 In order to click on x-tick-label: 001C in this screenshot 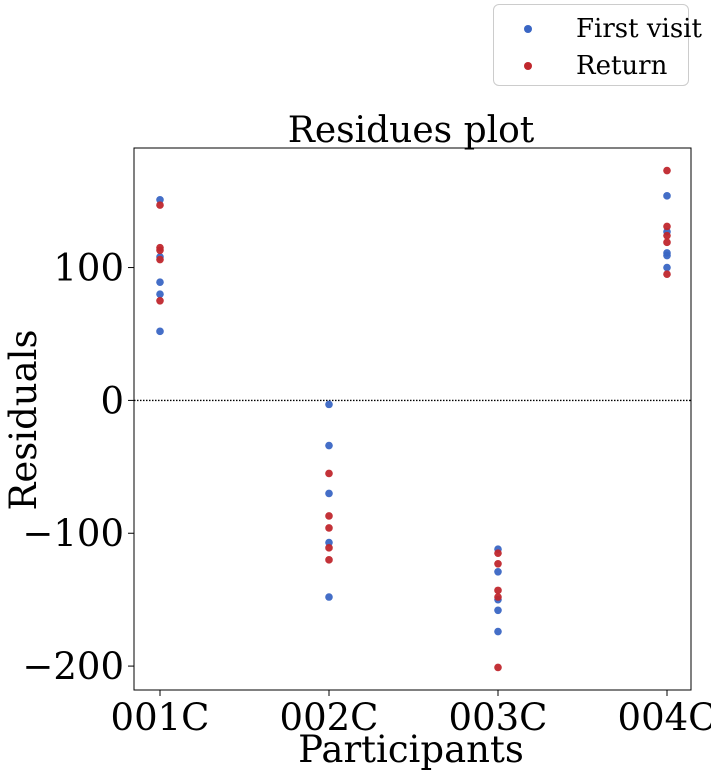, I will do `click(160, 717)`.